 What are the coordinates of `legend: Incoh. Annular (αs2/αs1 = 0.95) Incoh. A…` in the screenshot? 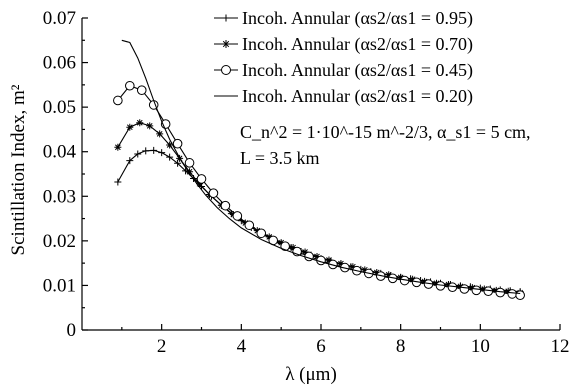 It's located at (343, 57).